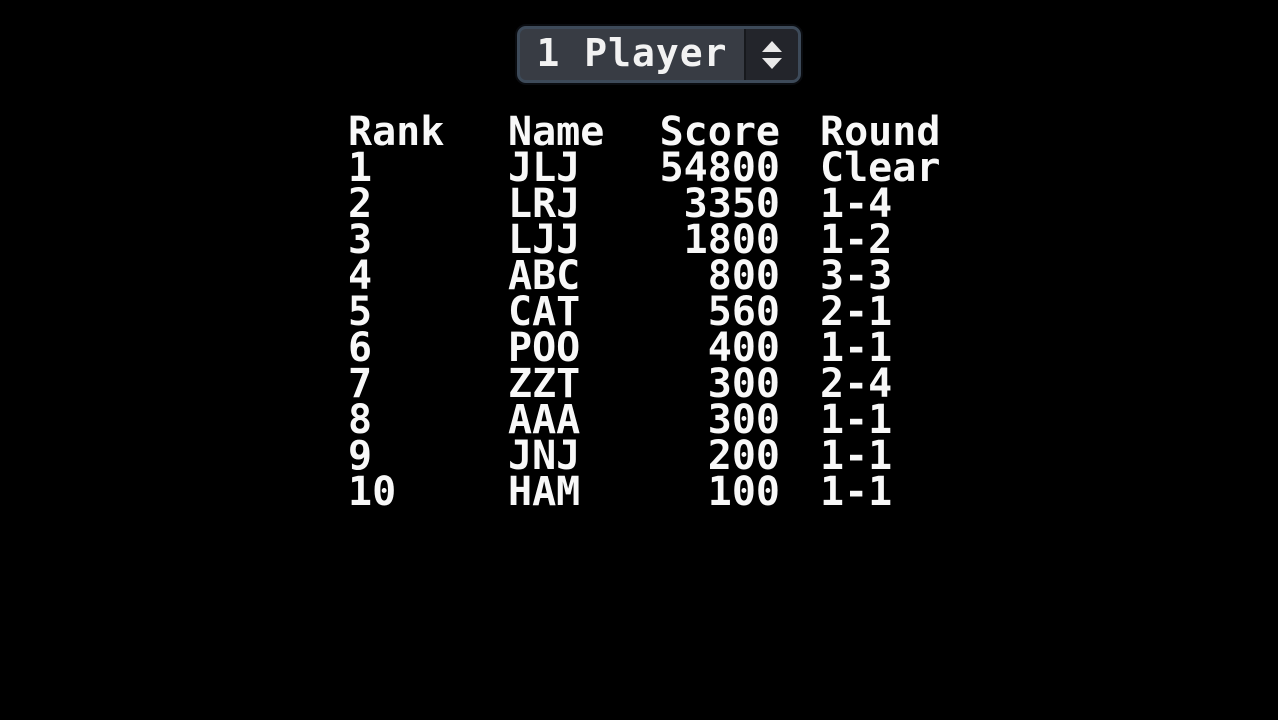 The width and height of the screenshot is (1278, 720). I want to click on table-row: 3 LJJ 1800 1-2, so click(644, 240).